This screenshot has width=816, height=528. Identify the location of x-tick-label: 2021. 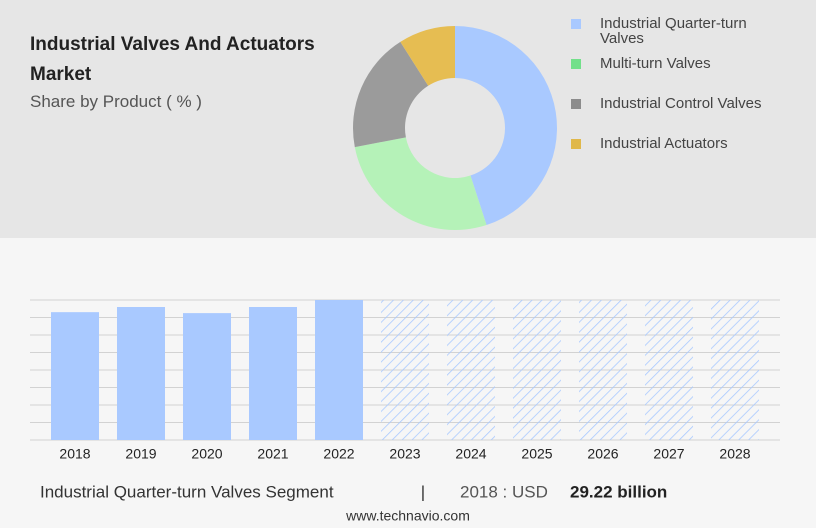
(272, 454).